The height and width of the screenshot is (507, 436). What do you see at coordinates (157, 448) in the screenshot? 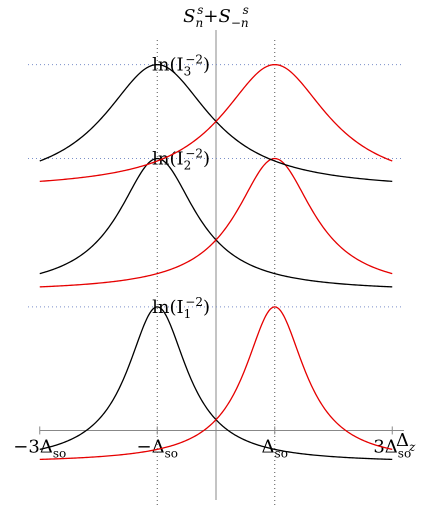
I see `x-tick-label-1: −Δso` at bounding box center [157, 448].